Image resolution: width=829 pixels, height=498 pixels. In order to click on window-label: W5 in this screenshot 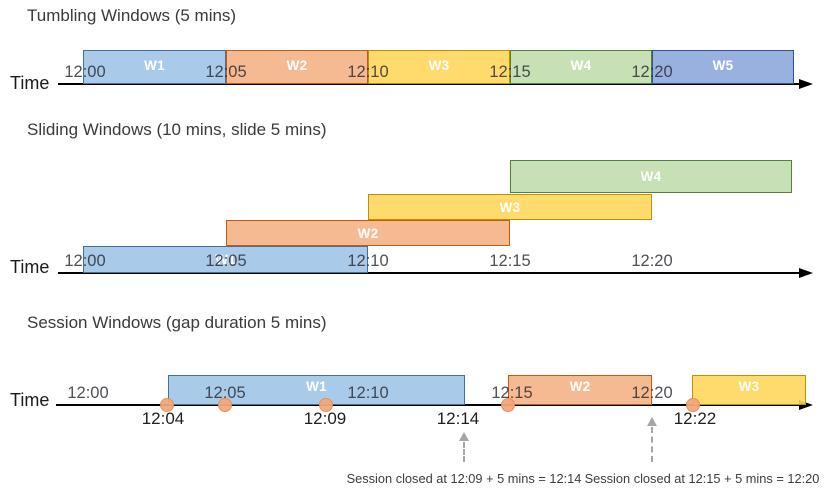, I will do `click(723, 65)`.